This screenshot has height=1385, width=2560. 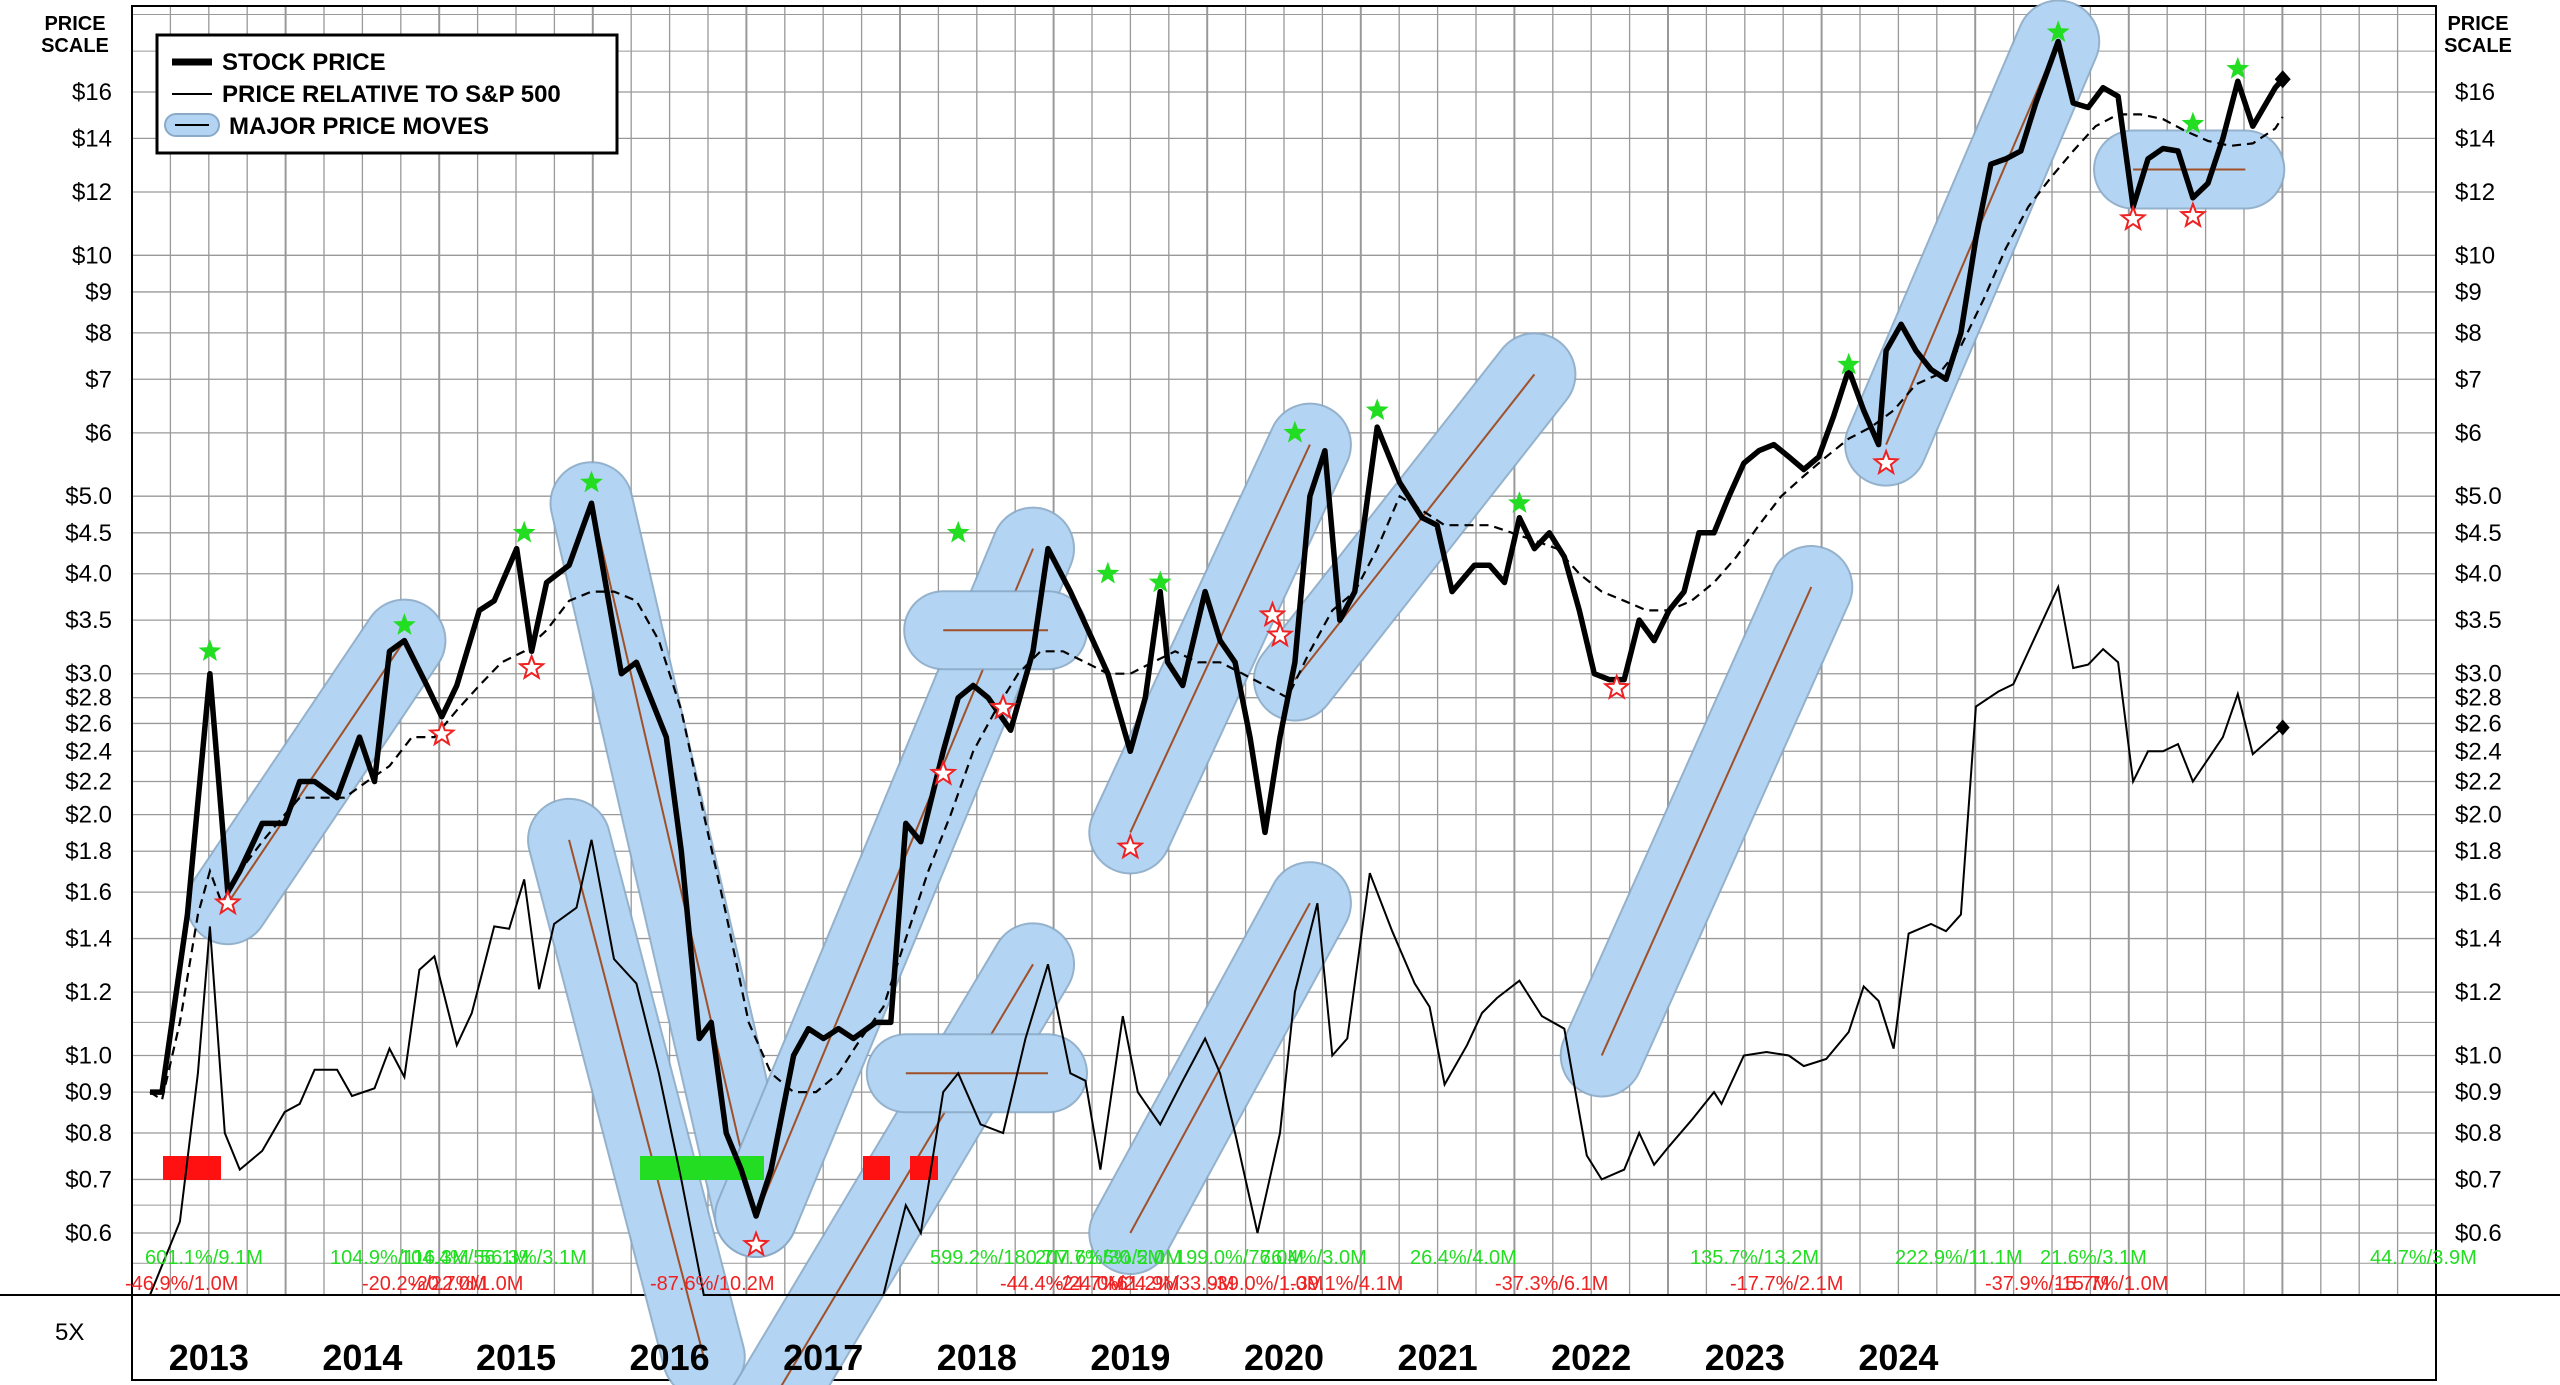 What do you see at coordinates (88, 1179) in the screenshot?
I see `y-tick-label-left: $0.7` at bounding box center [88, 1179].